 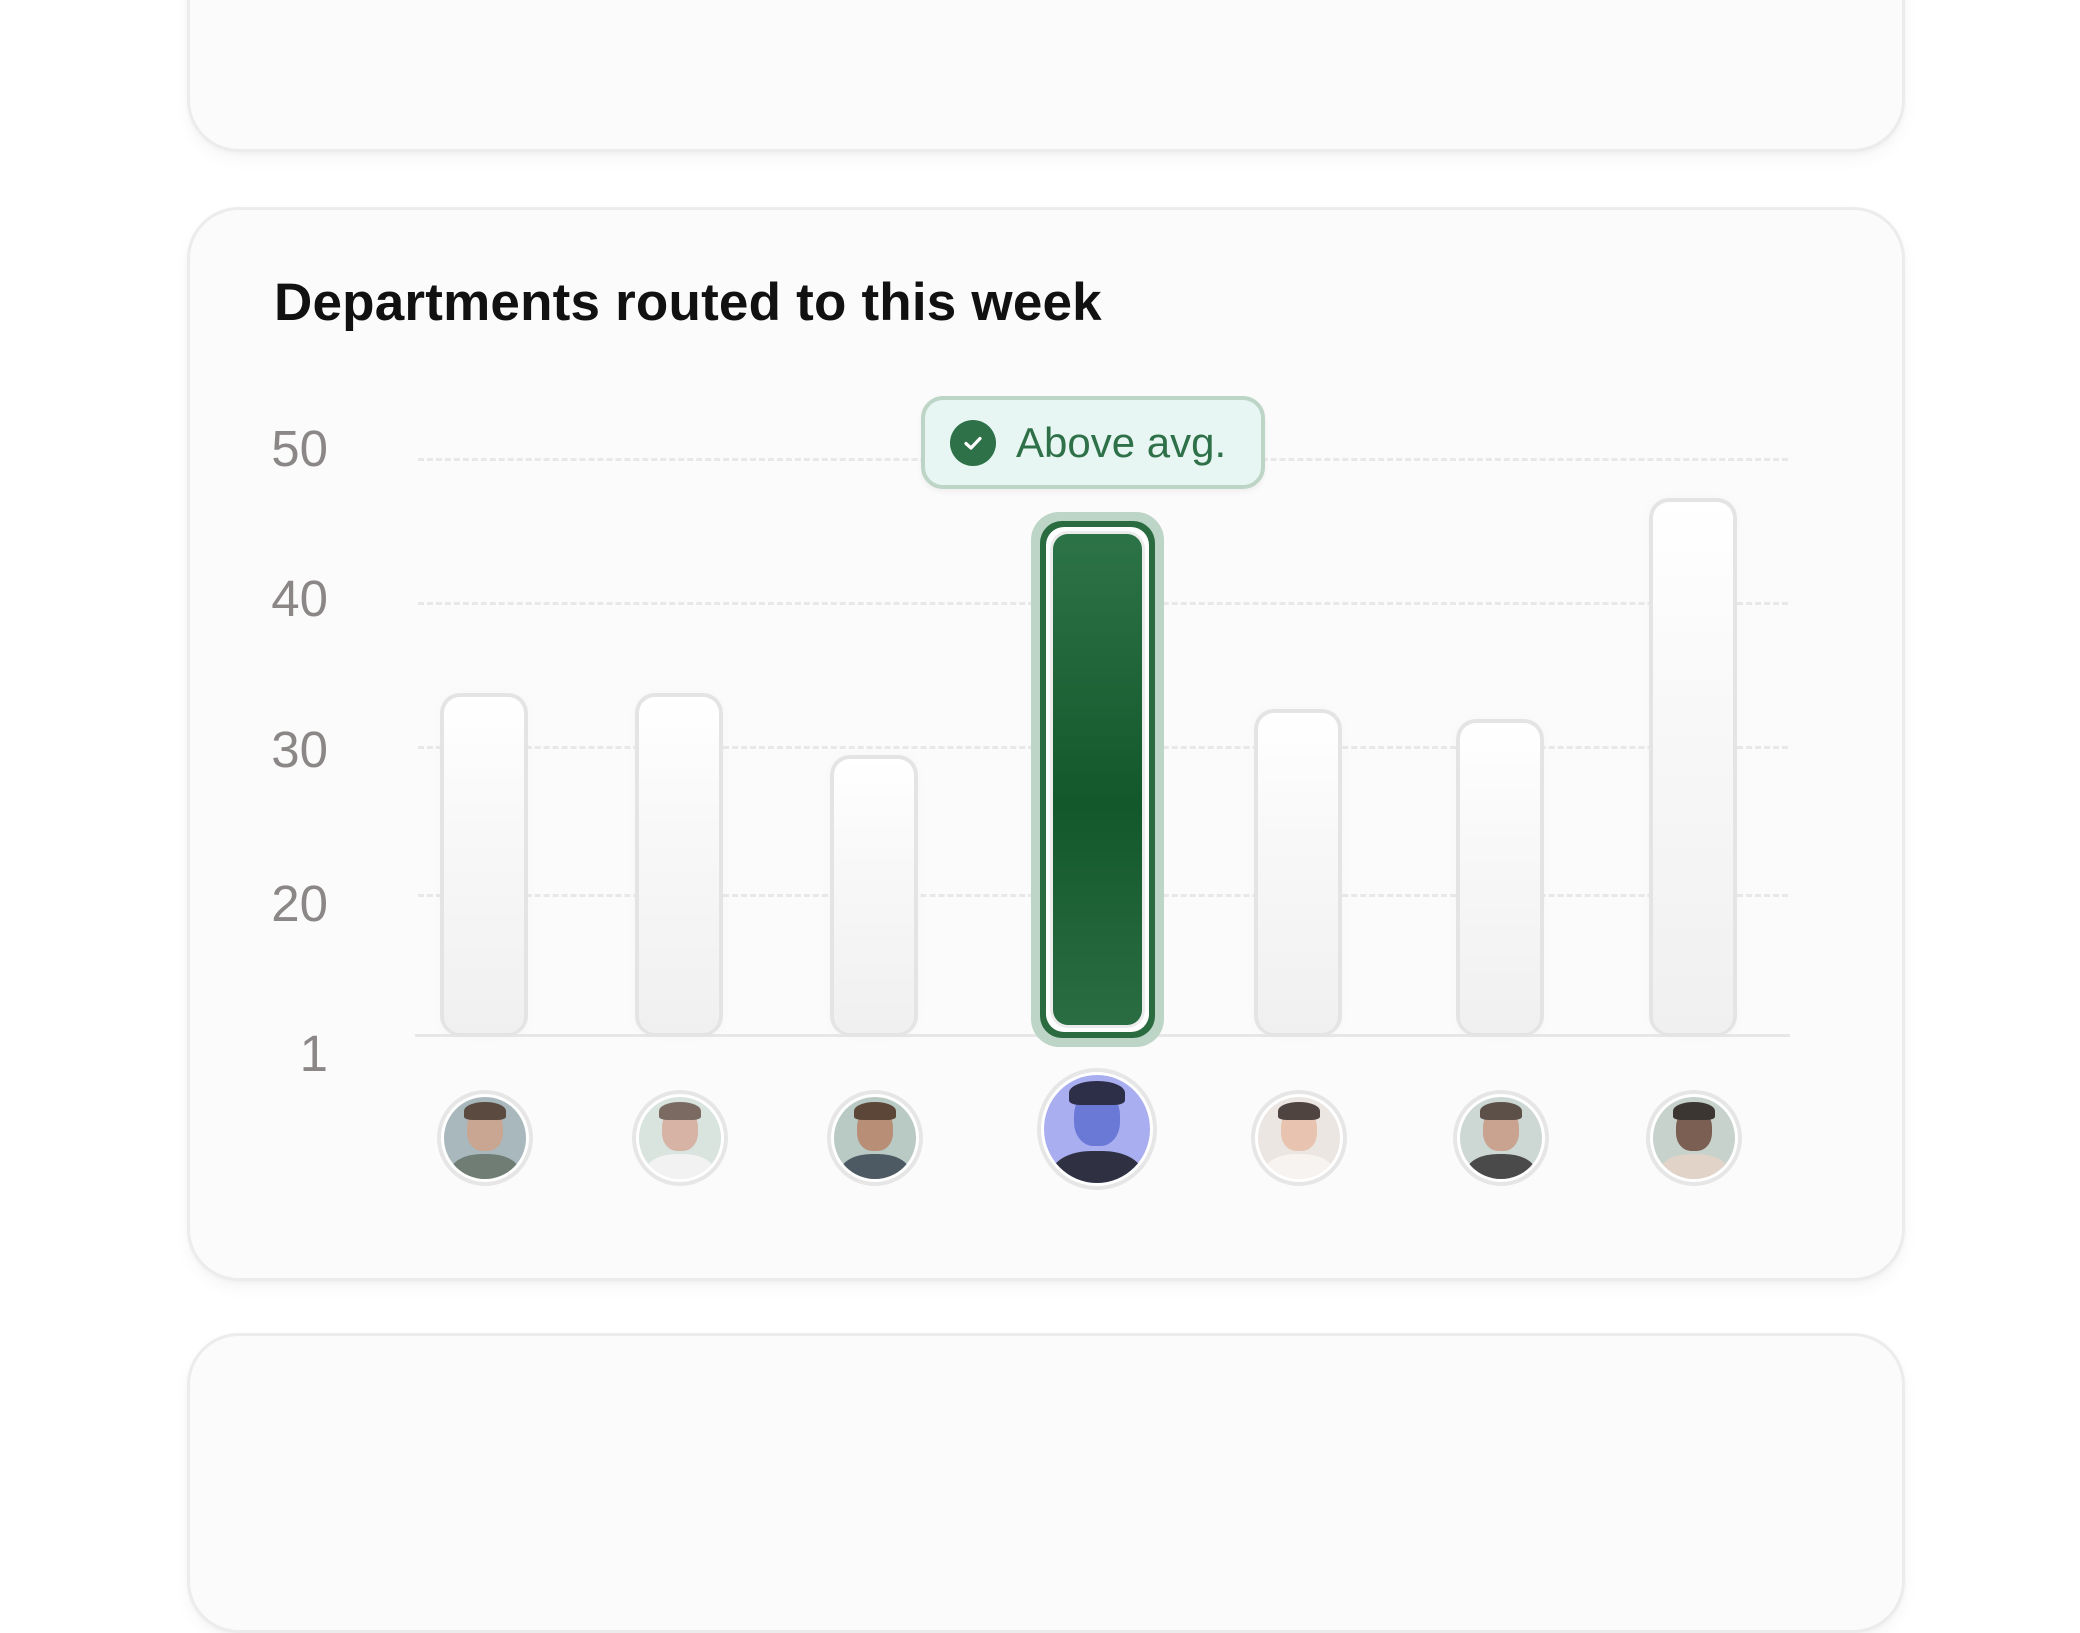 I want to click on check-circle-icon, so click(x=973, y=442).